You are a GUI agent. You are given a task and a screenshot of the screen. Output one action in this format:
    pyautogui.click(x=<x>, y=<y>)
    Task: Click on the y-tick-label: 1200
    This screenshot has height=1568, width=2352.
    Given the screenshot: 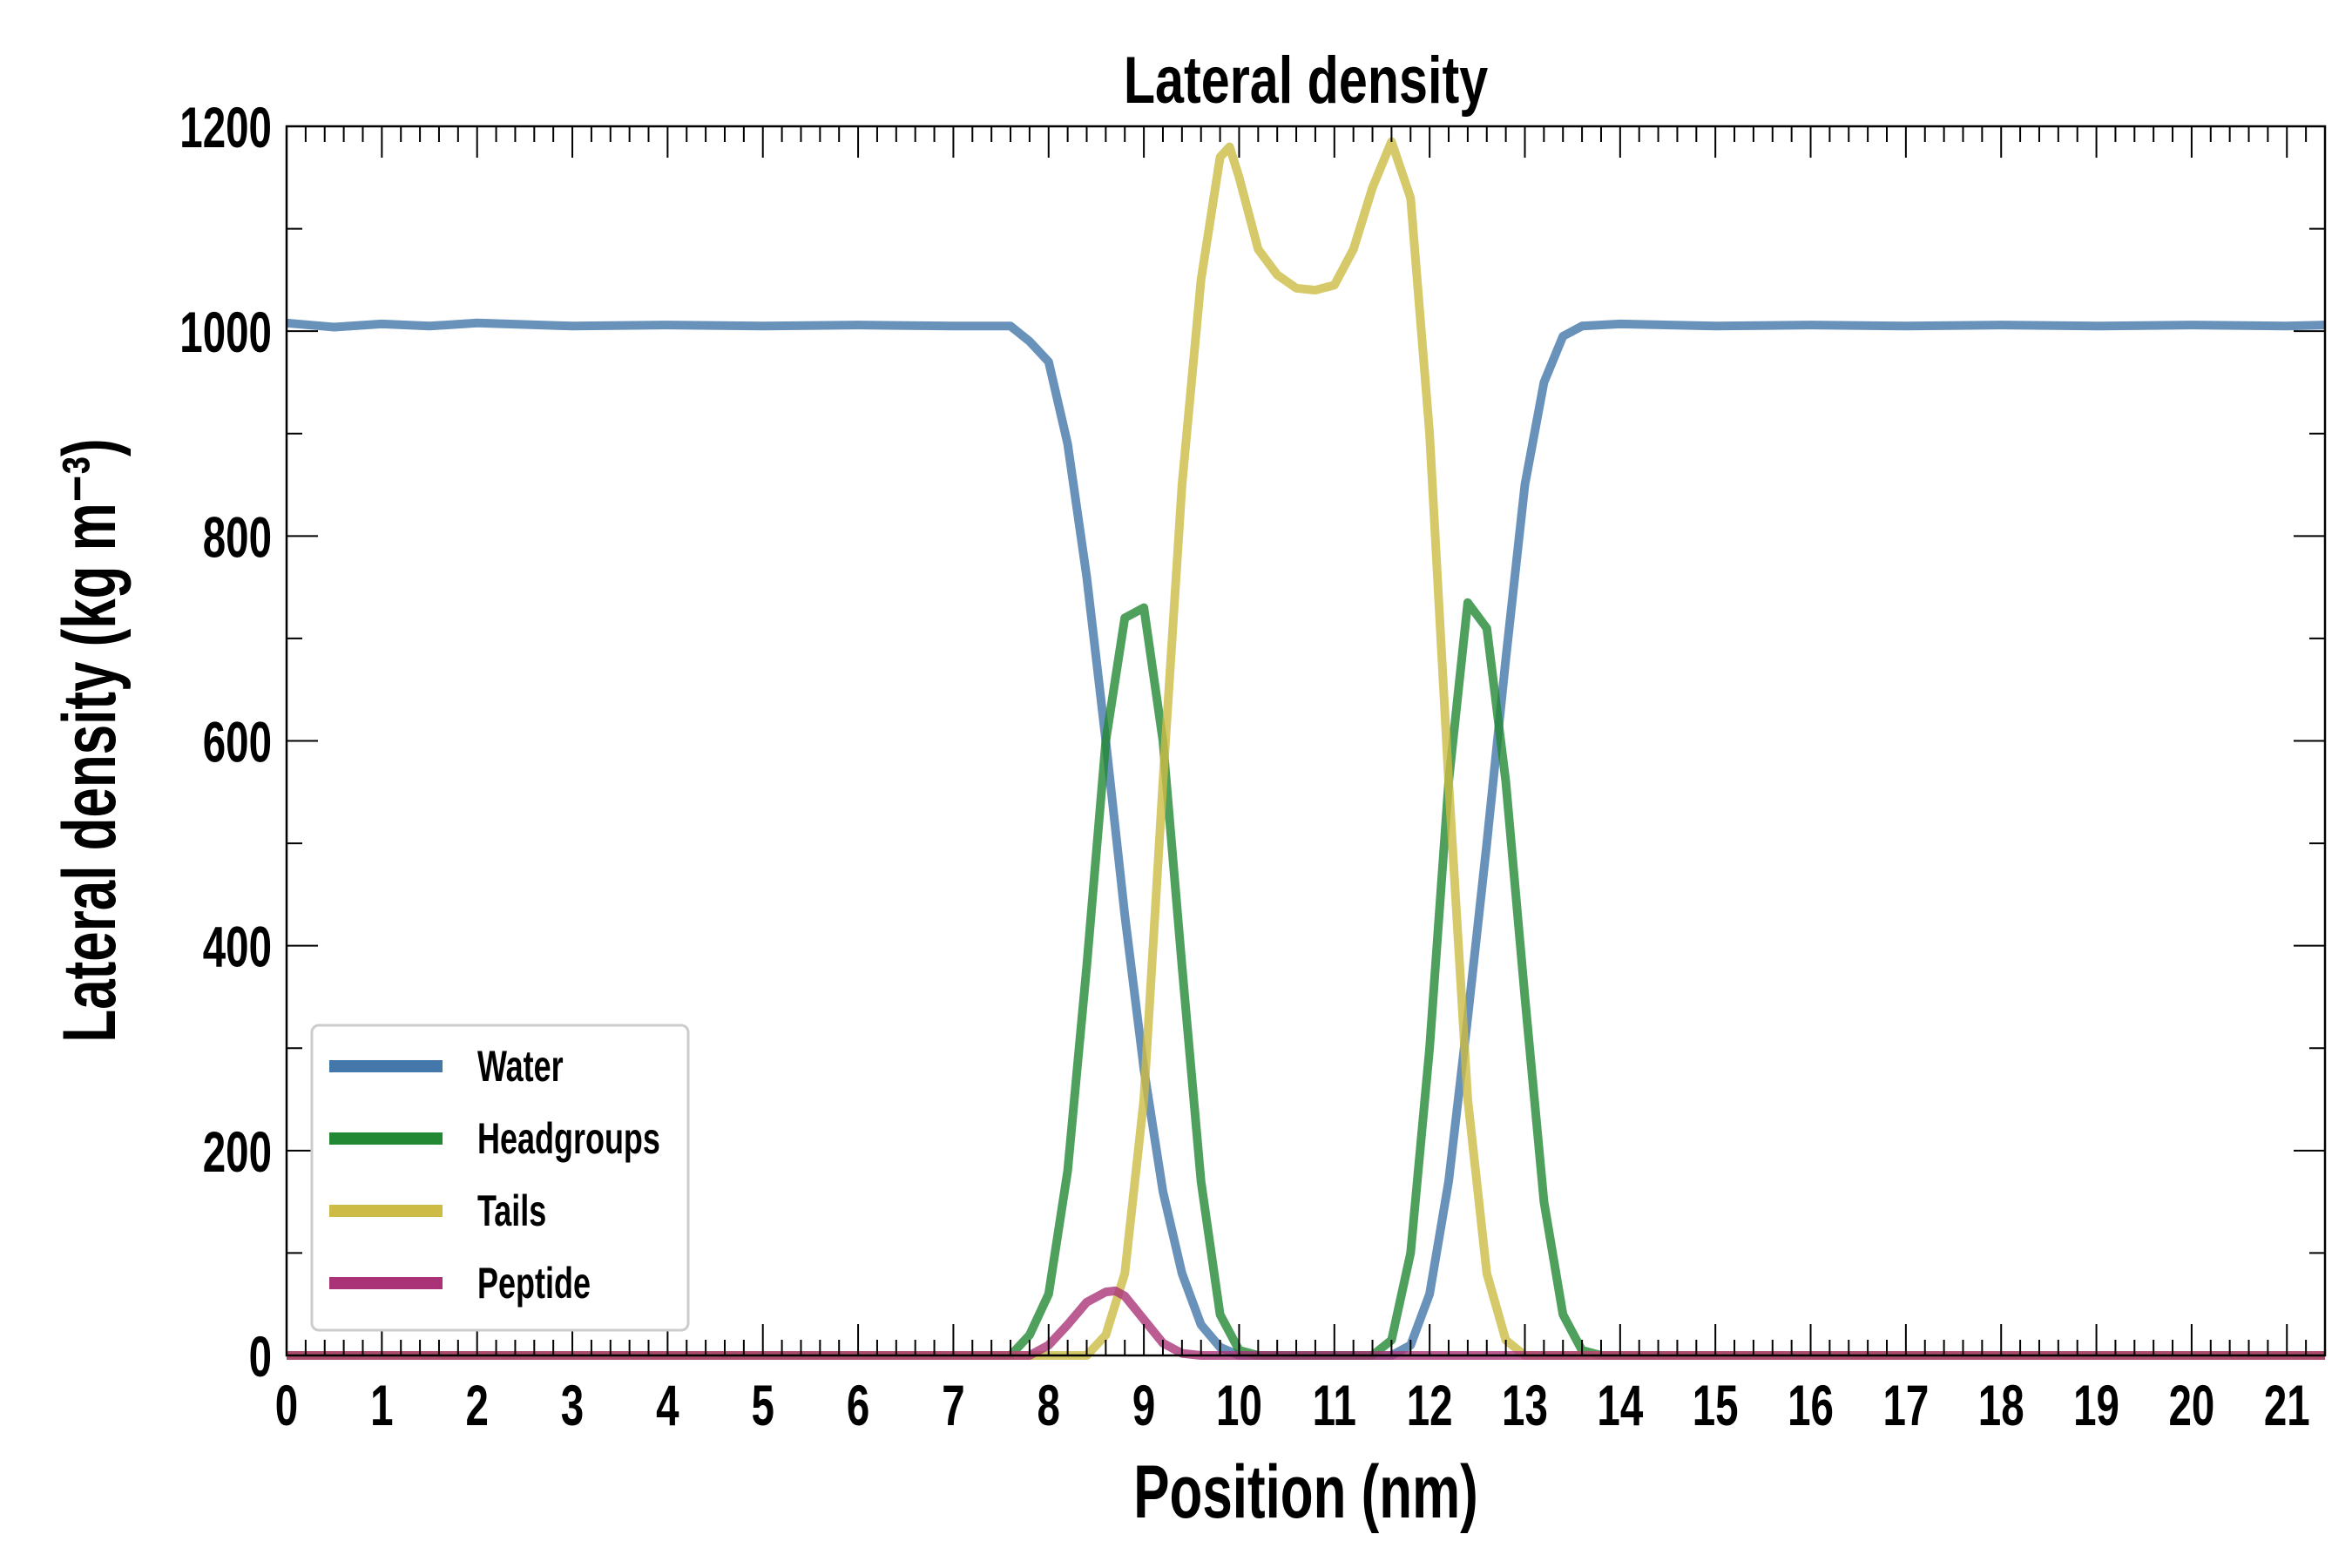 What is the action you would take?
    pyautogui.click(x=225, y=127)
    